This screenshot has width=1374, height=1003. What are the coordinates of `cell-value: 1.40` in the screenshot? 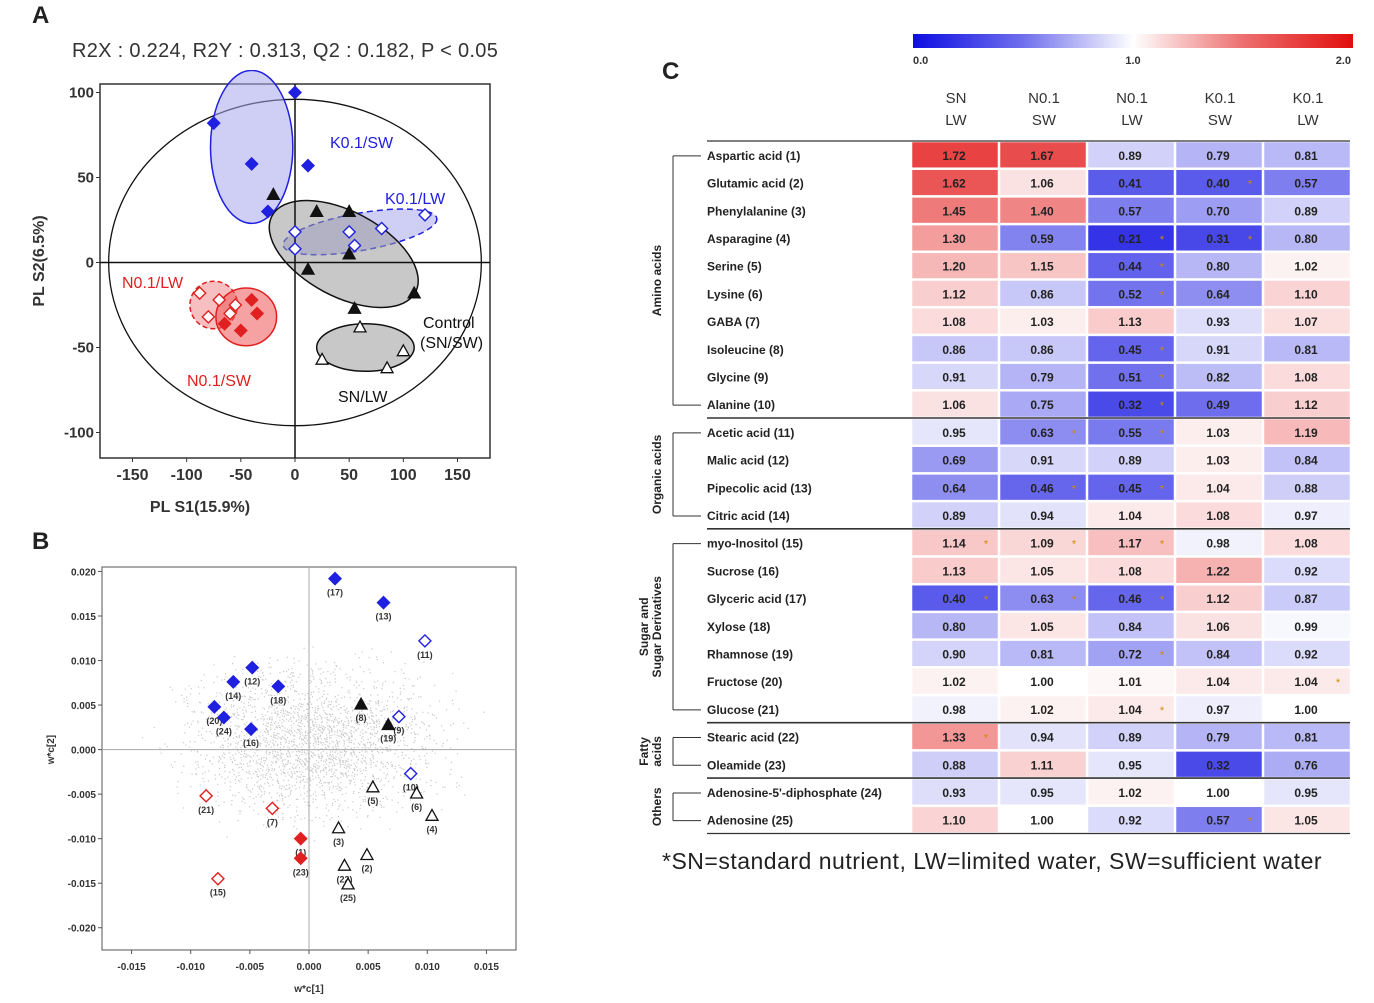 It's located at (1042, 211).